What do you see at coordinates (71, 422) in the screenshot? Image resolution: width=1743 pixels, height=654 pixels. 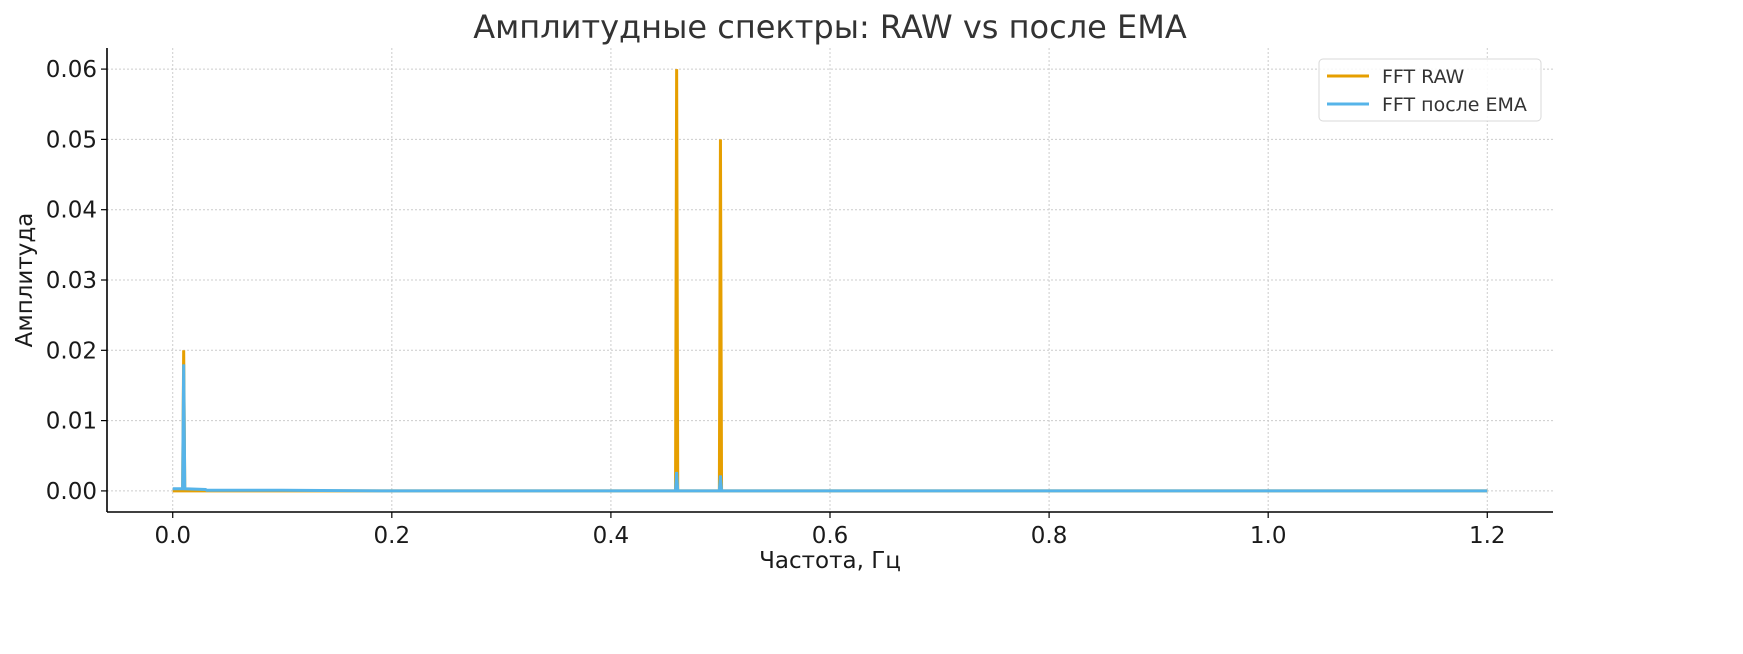 I see `y-tick-label: 0.01` at bounding box center [71, 422].